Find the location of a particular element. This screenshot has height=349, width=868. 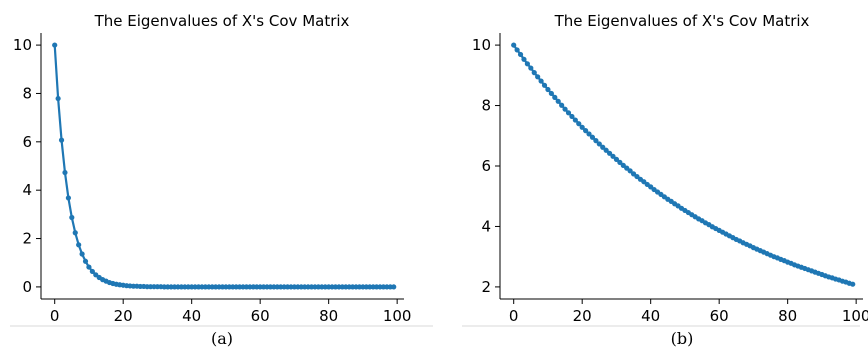

y-tick-label: 0 is located at coordinates (27, 287).